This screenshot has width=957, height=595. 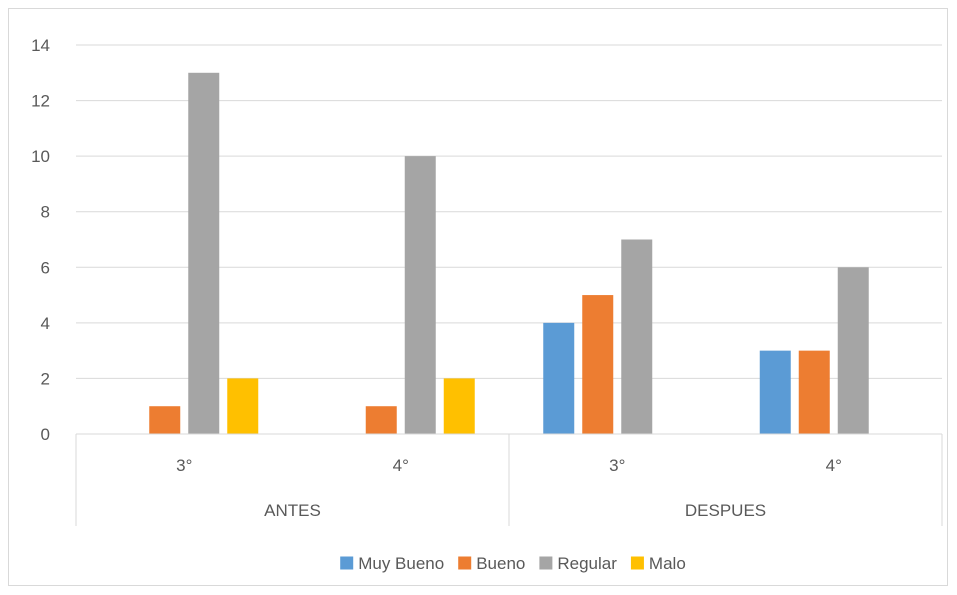 What do you see at coordinates (40, 101) in the screenshot?
I see `y-tick-label: 12` at bounding box center [40, 101].